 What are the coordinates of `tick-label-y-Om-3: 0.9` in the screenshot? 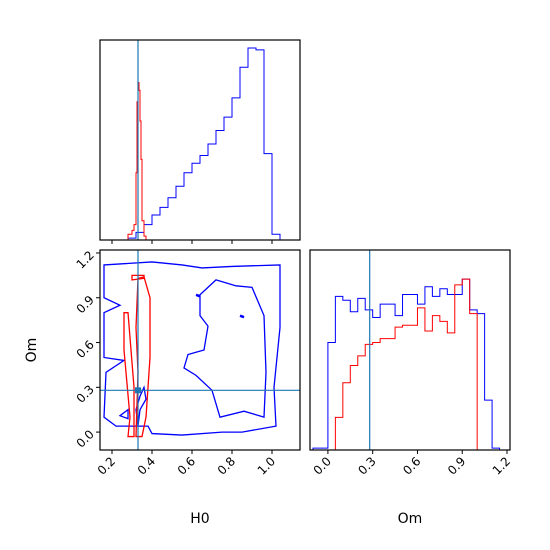 It's located at (85, 304).